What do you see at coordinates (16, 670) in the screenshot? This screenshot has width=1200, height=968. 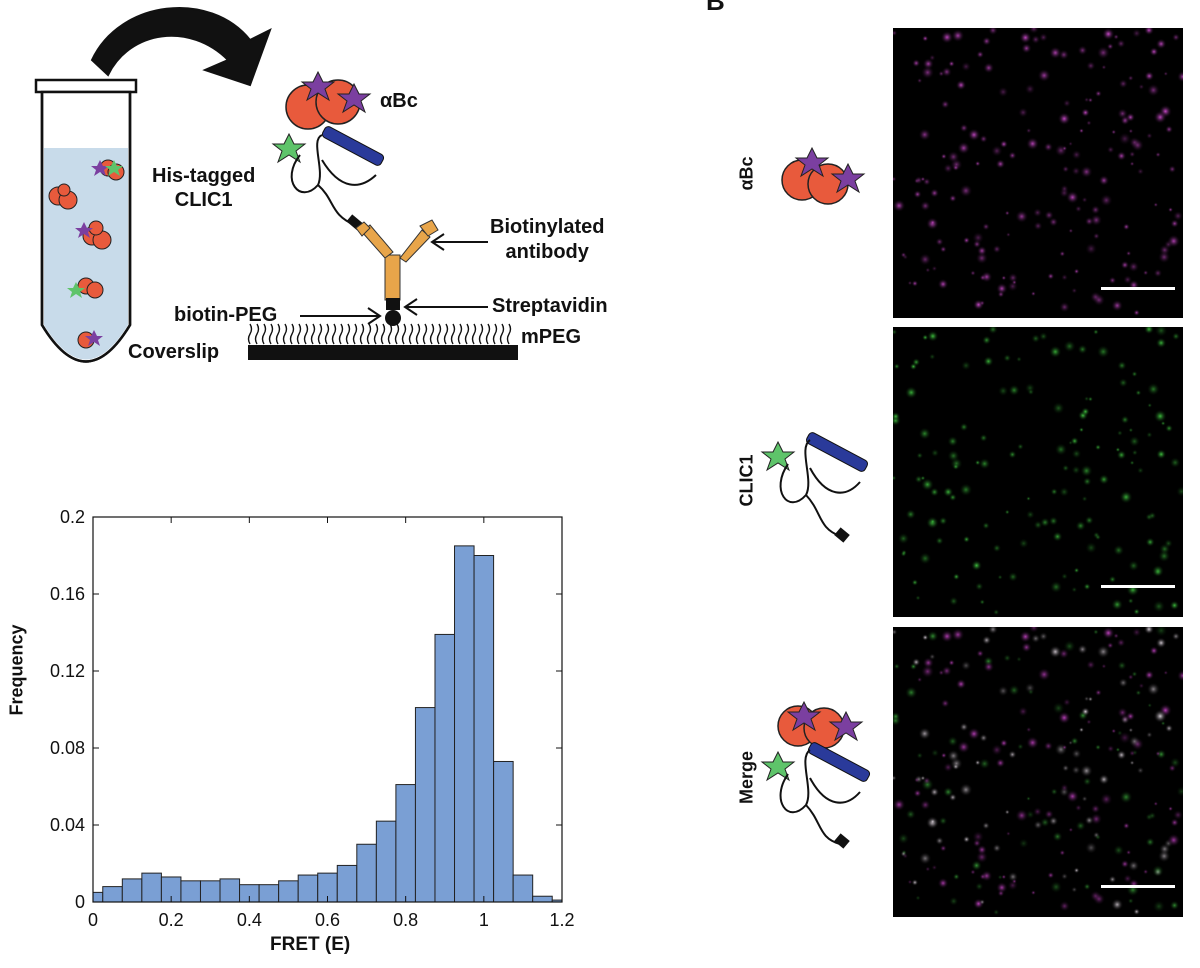 I see `y-axis-label: Frequency` at bounding box center [16, 670].